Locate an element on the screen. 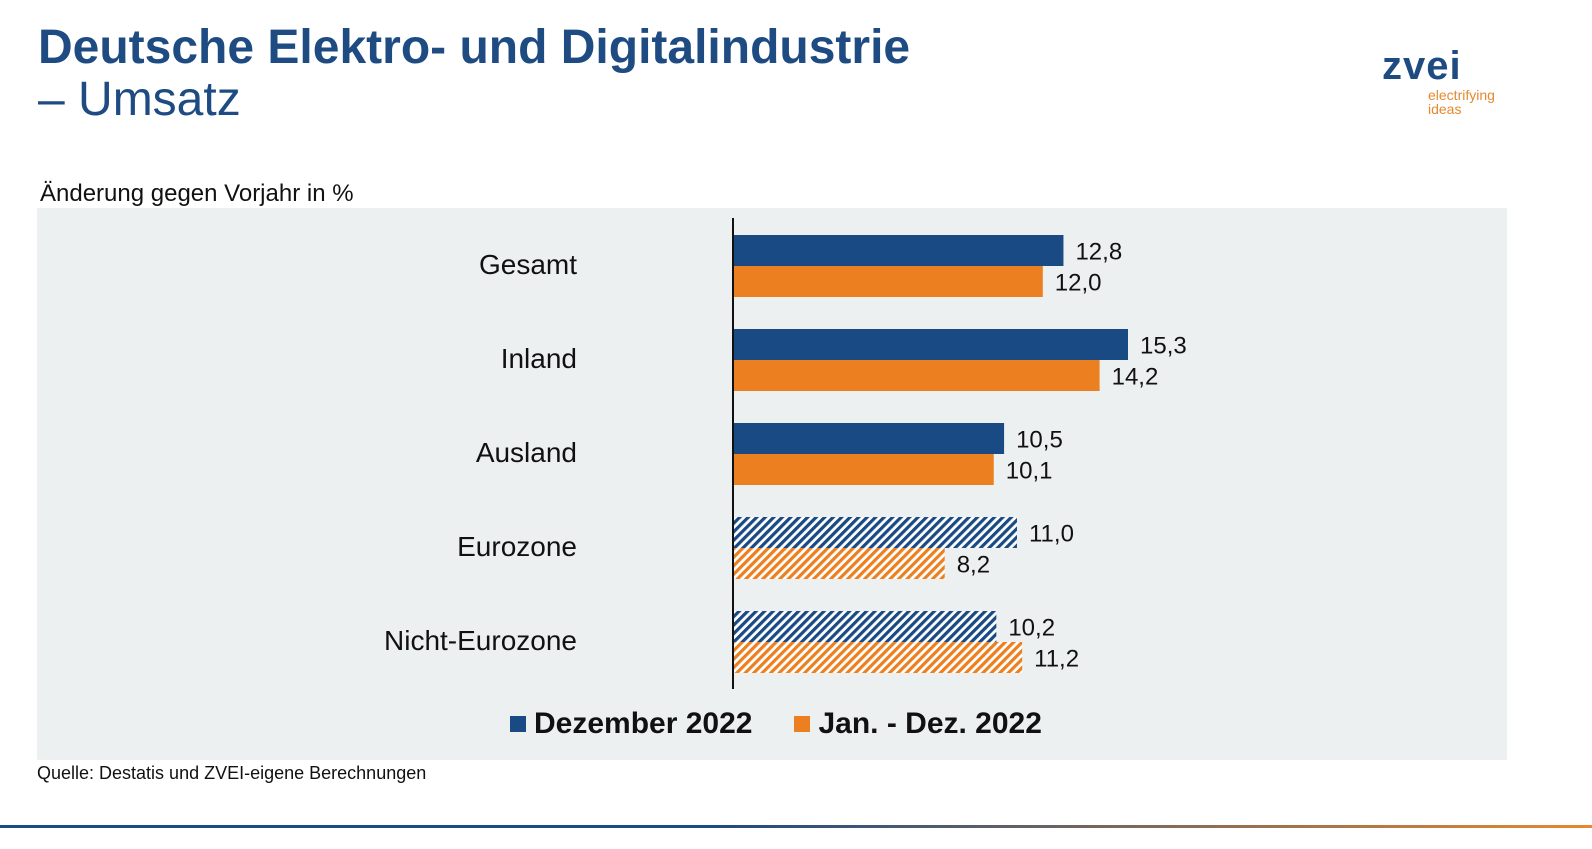  bar-ausland-dezember is located at coordinates (869, 438).